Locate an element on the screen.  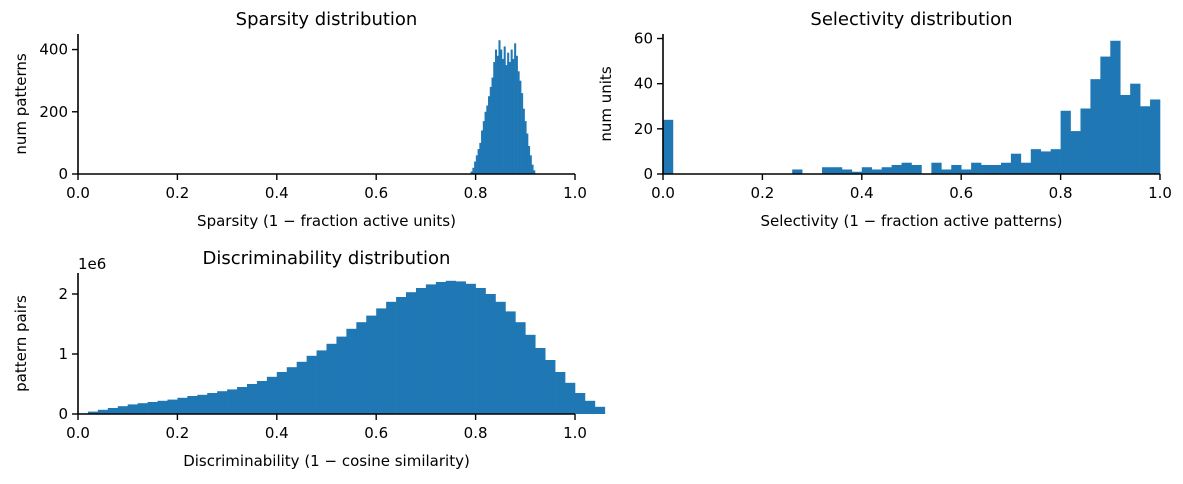
discriminability-x-tick-label: 0.6 is located at coordinates (376, 433).